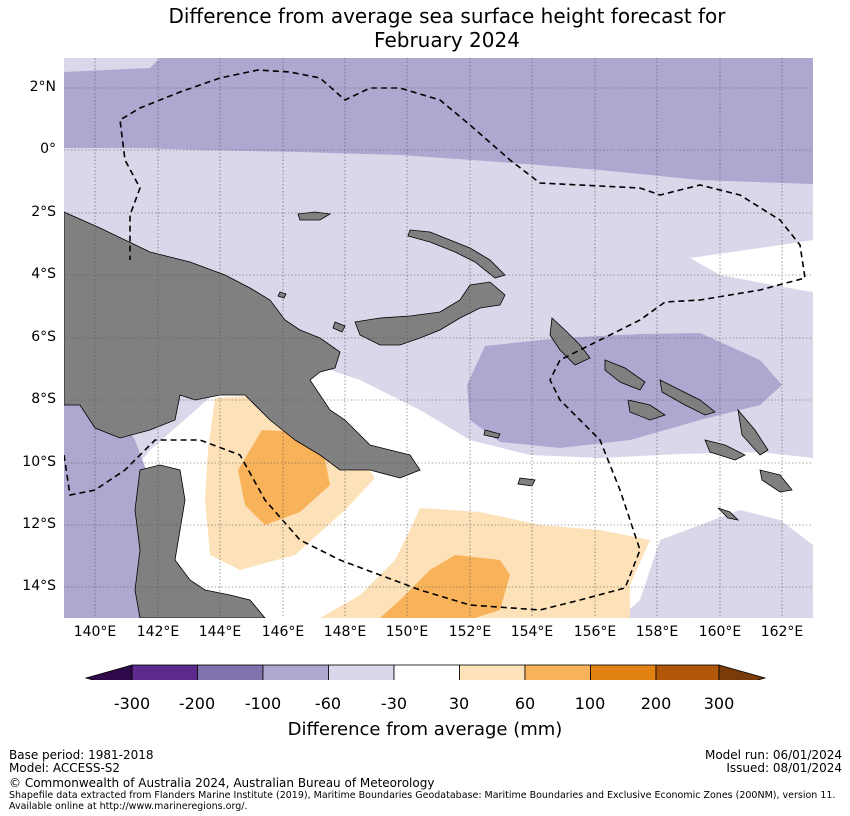  Describe the element at coordinates (242, 345) in the screenshot. I see `new-guinea-island` at that location.